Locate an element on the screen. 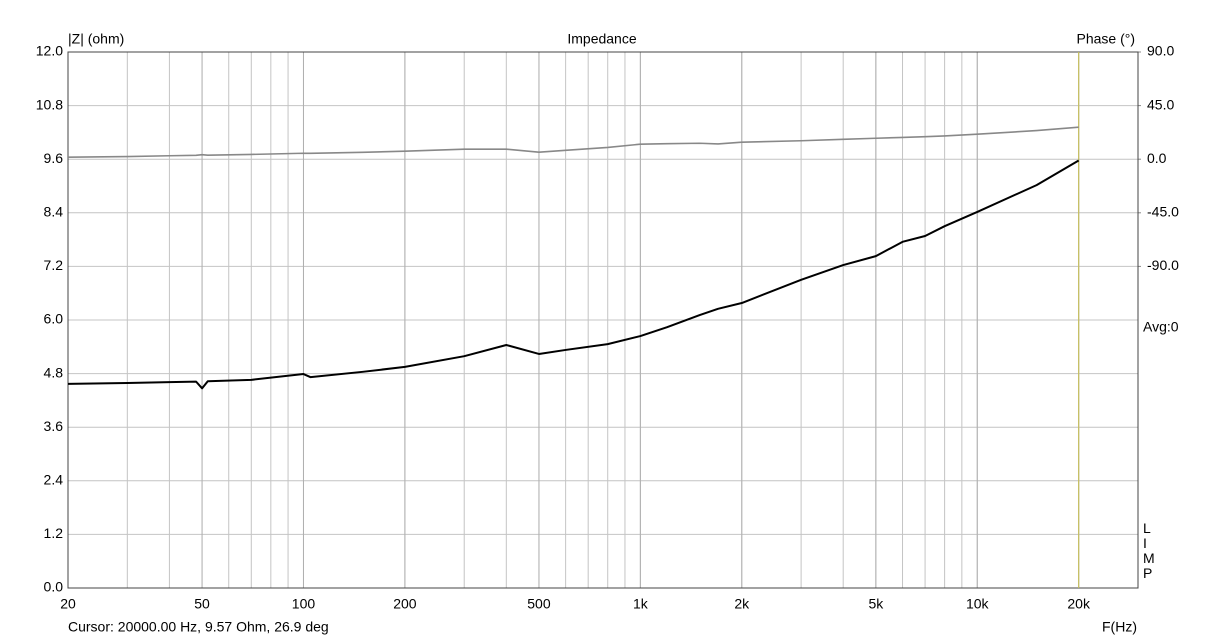 The height and width of the screenshot is (644, 1205). y-tick-label: 12.0 is located at coordinates (49, 51).